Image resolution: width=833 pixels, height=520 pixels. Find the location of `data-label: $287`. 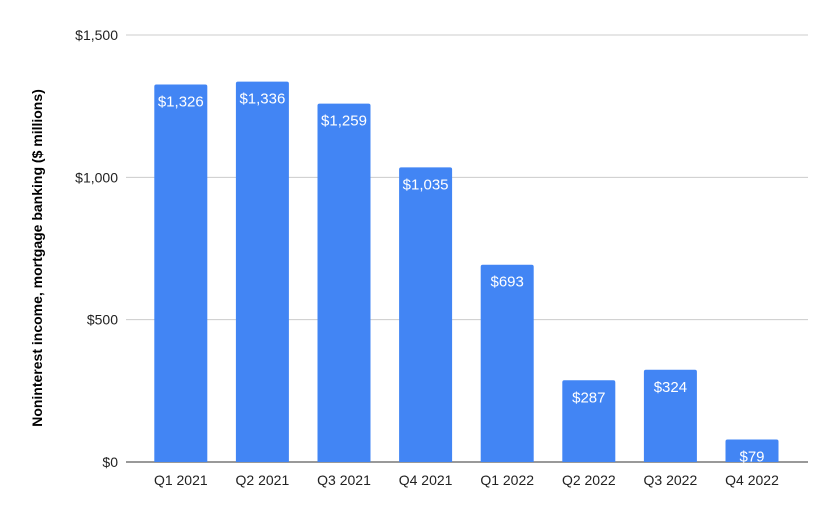

data-label: $287 is located at coordinates (588, 397).